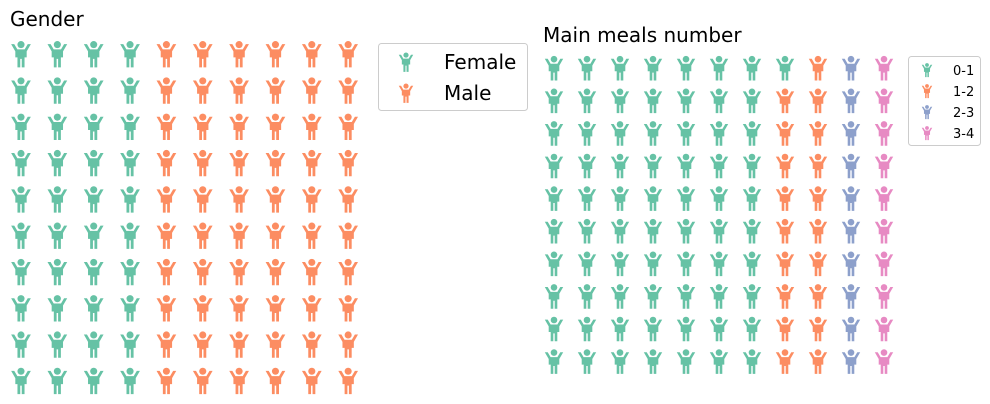 This screenshot has height=404, width=990. Describe the element at coordinates (480, 62) in the screenshot. I see `legend-label-female: Female` at that location.